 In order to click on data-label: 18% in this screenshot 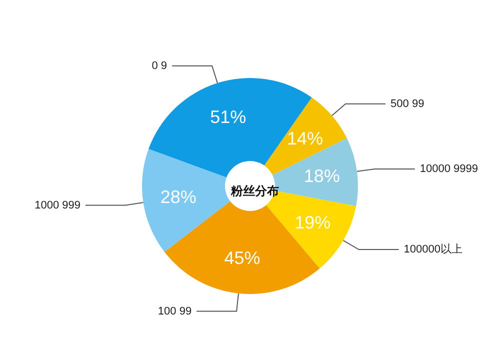, I will do `click(322, 176)`.